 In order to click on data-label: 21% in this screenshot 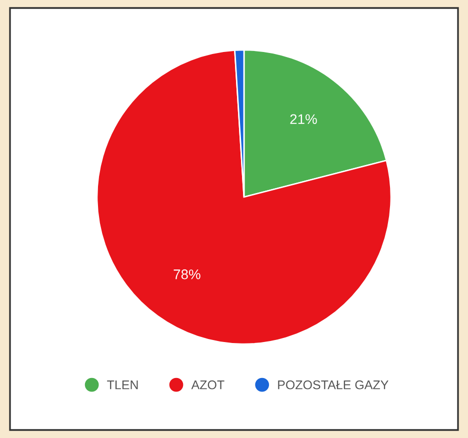, I will do `click(303, 119)`.